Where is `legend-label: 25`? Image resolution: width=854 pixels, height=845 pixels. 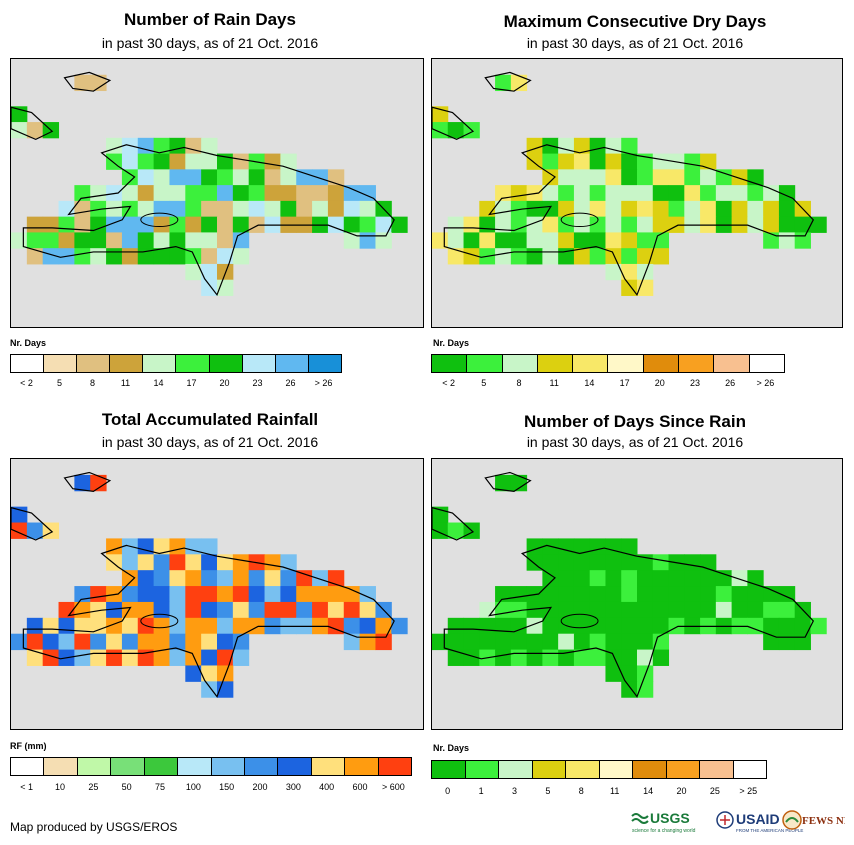 legend-label: 25 is located at coordinates (93, 787).